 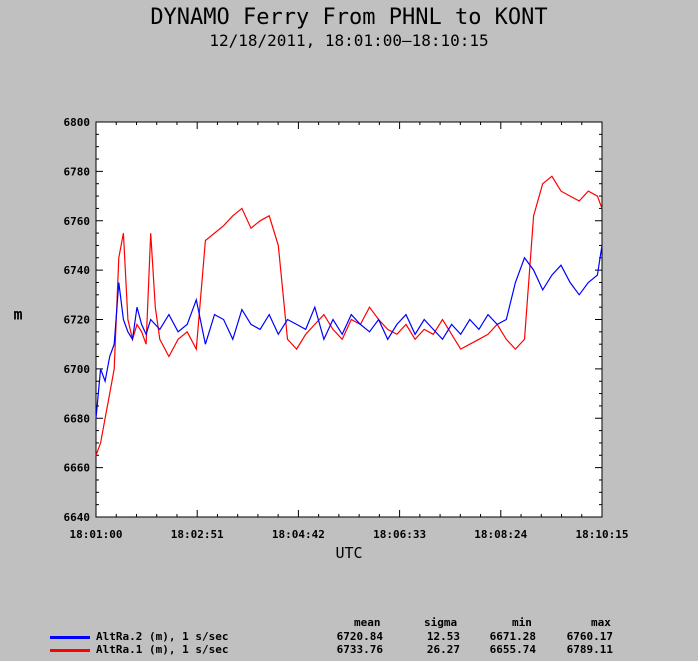 What do you see at coordinates (601, 622) in the screenshot?
I see `stat-header-max: max` at bounding box center [601, 622].